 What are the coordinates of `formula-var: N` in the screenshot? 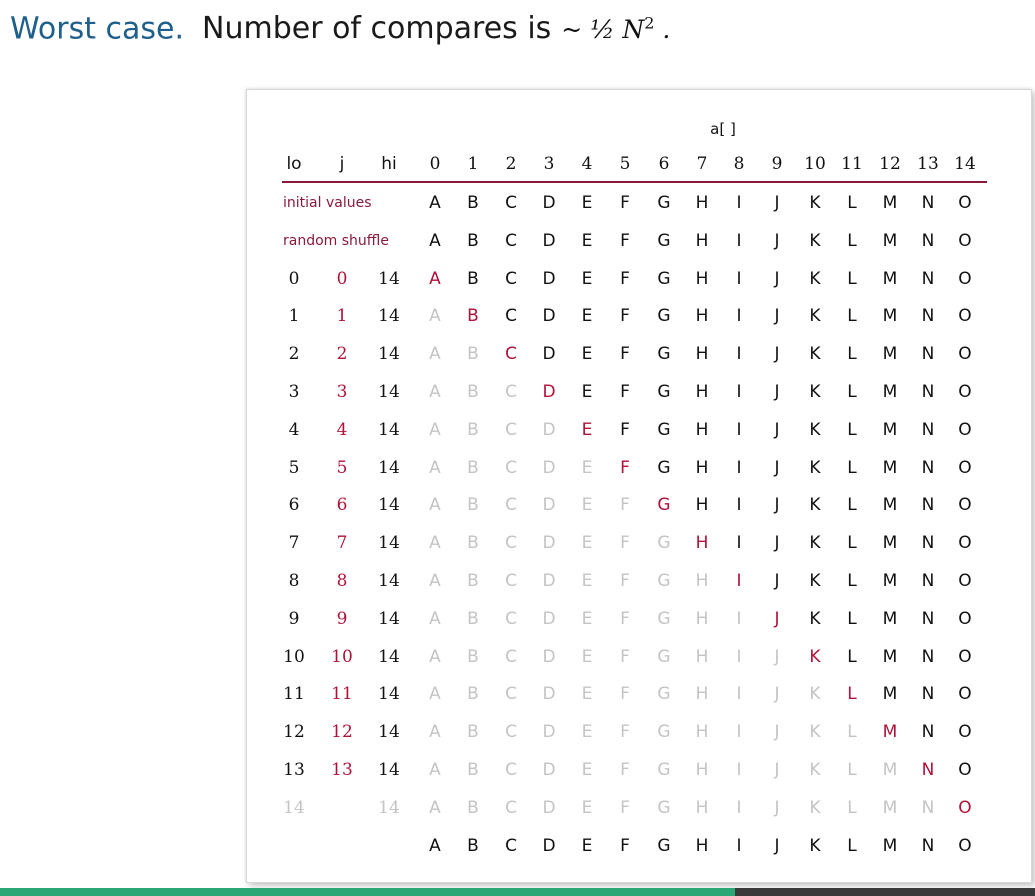 It's located at (633, 30).